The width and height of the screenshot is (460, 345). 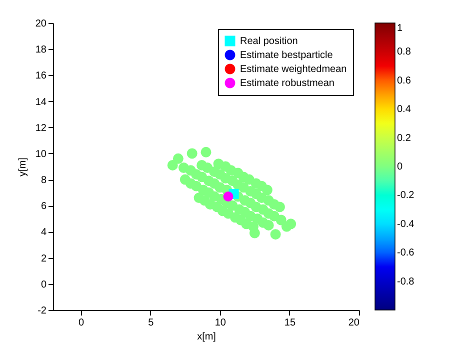 What do you see at coordinates (404, 138) in the screenshot?
I see `color-bar-label: 0.2` at bounding box center [404, 138].